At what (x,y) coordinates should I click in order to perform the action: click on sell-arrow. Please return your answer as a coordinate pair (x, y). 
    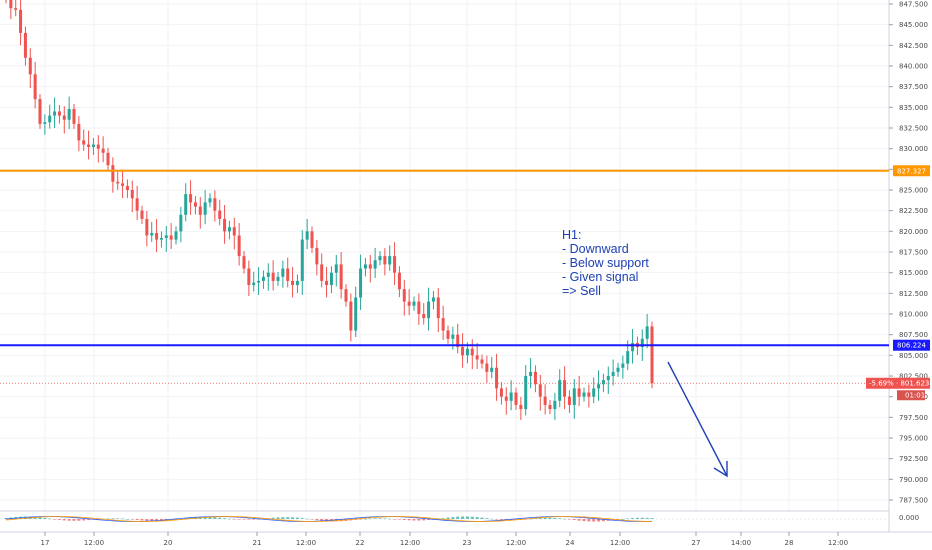
    Looking at the image, I should click on (697, 419).